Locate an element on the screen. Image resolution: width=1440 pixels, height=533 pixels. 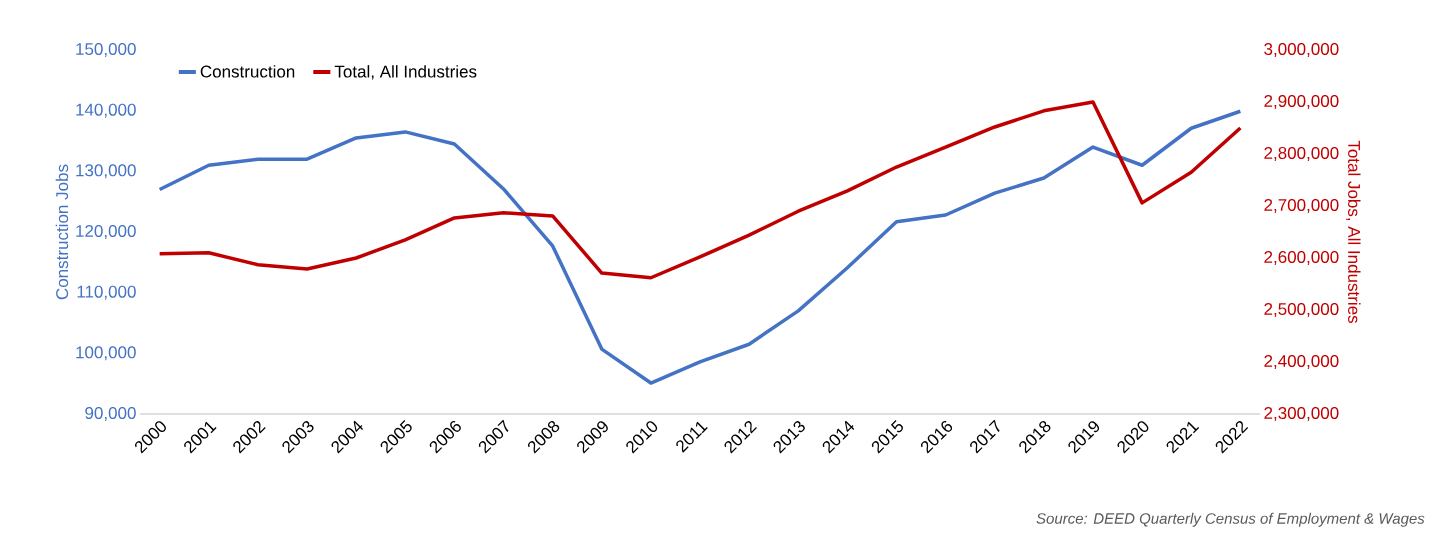
y-tick-label: 120,000 is located at coordinates (106, 232).